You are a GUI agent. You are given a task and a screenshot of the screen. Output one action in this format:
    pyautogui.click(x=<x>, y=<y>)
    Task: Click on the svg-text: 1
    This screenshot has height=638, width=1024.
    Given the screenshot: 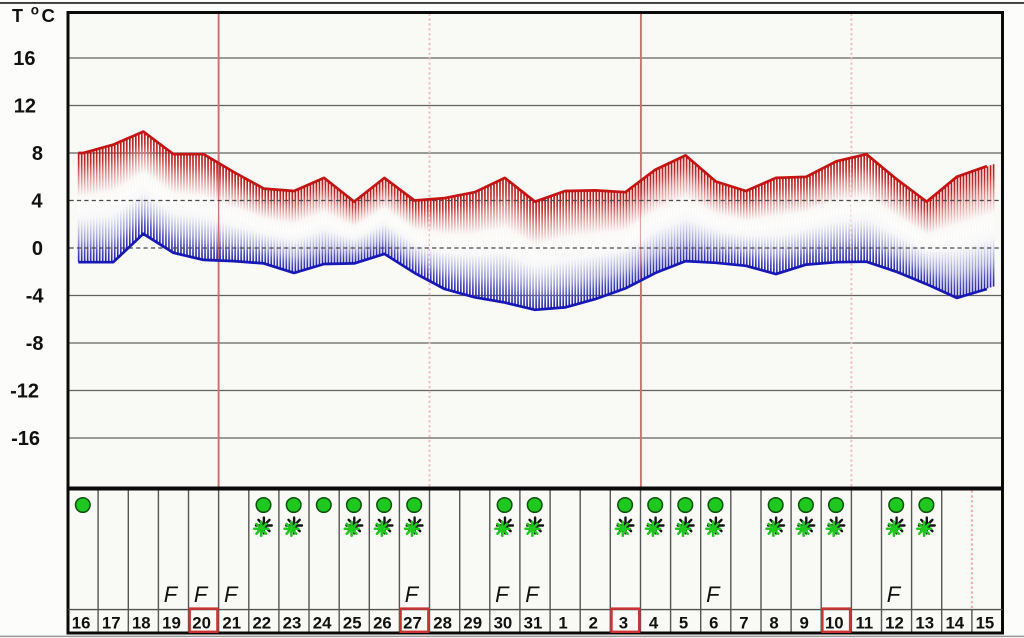 What is the action you would take?
    pyautogui.click(x=562, y=623)
    